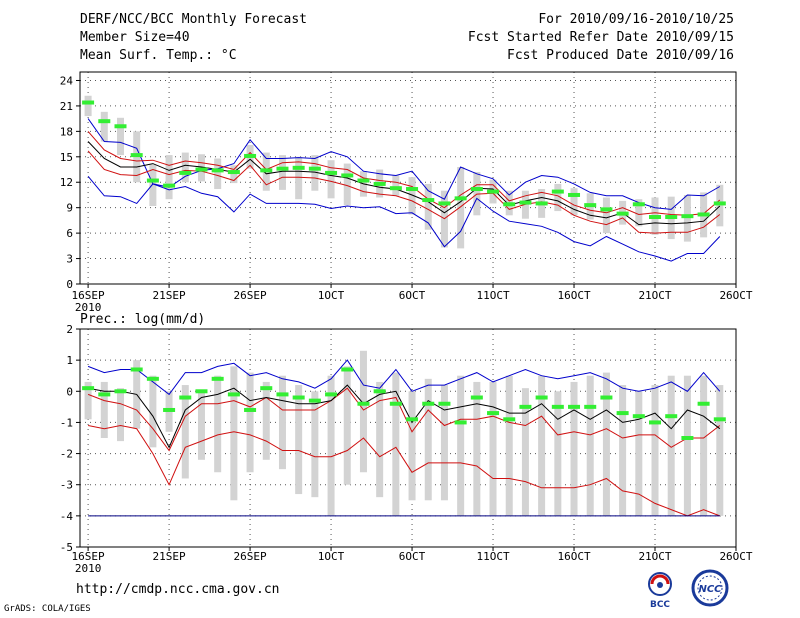  Describe the element at coordinates (69, 284) in the screenshot. I see `y-tick-label: 0` at that location.